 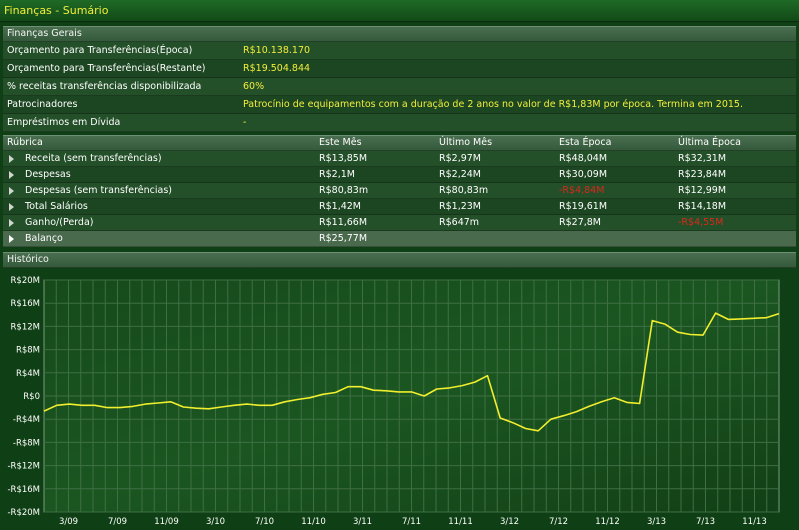 I want to click on general-row-loans: Empréstimos em Dívida -, so click(x=399, y=123).